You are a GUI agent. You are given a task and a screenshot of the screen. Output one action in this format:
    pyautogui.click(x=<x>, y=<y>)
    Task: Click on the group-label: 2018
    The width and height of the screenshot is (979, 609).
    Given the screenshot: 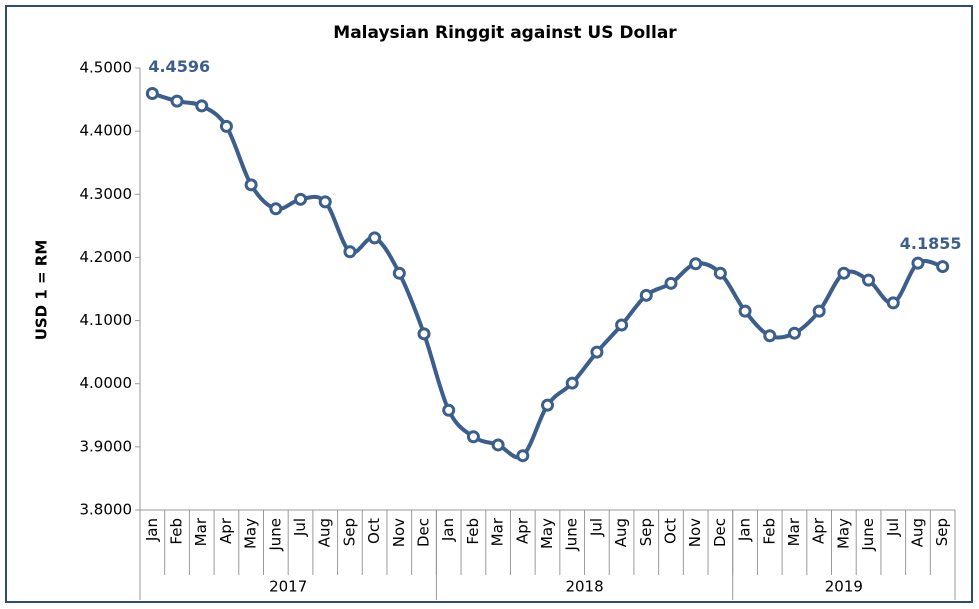 What is the action you would take?
    pyautogui.click(x=584, y=587)
    